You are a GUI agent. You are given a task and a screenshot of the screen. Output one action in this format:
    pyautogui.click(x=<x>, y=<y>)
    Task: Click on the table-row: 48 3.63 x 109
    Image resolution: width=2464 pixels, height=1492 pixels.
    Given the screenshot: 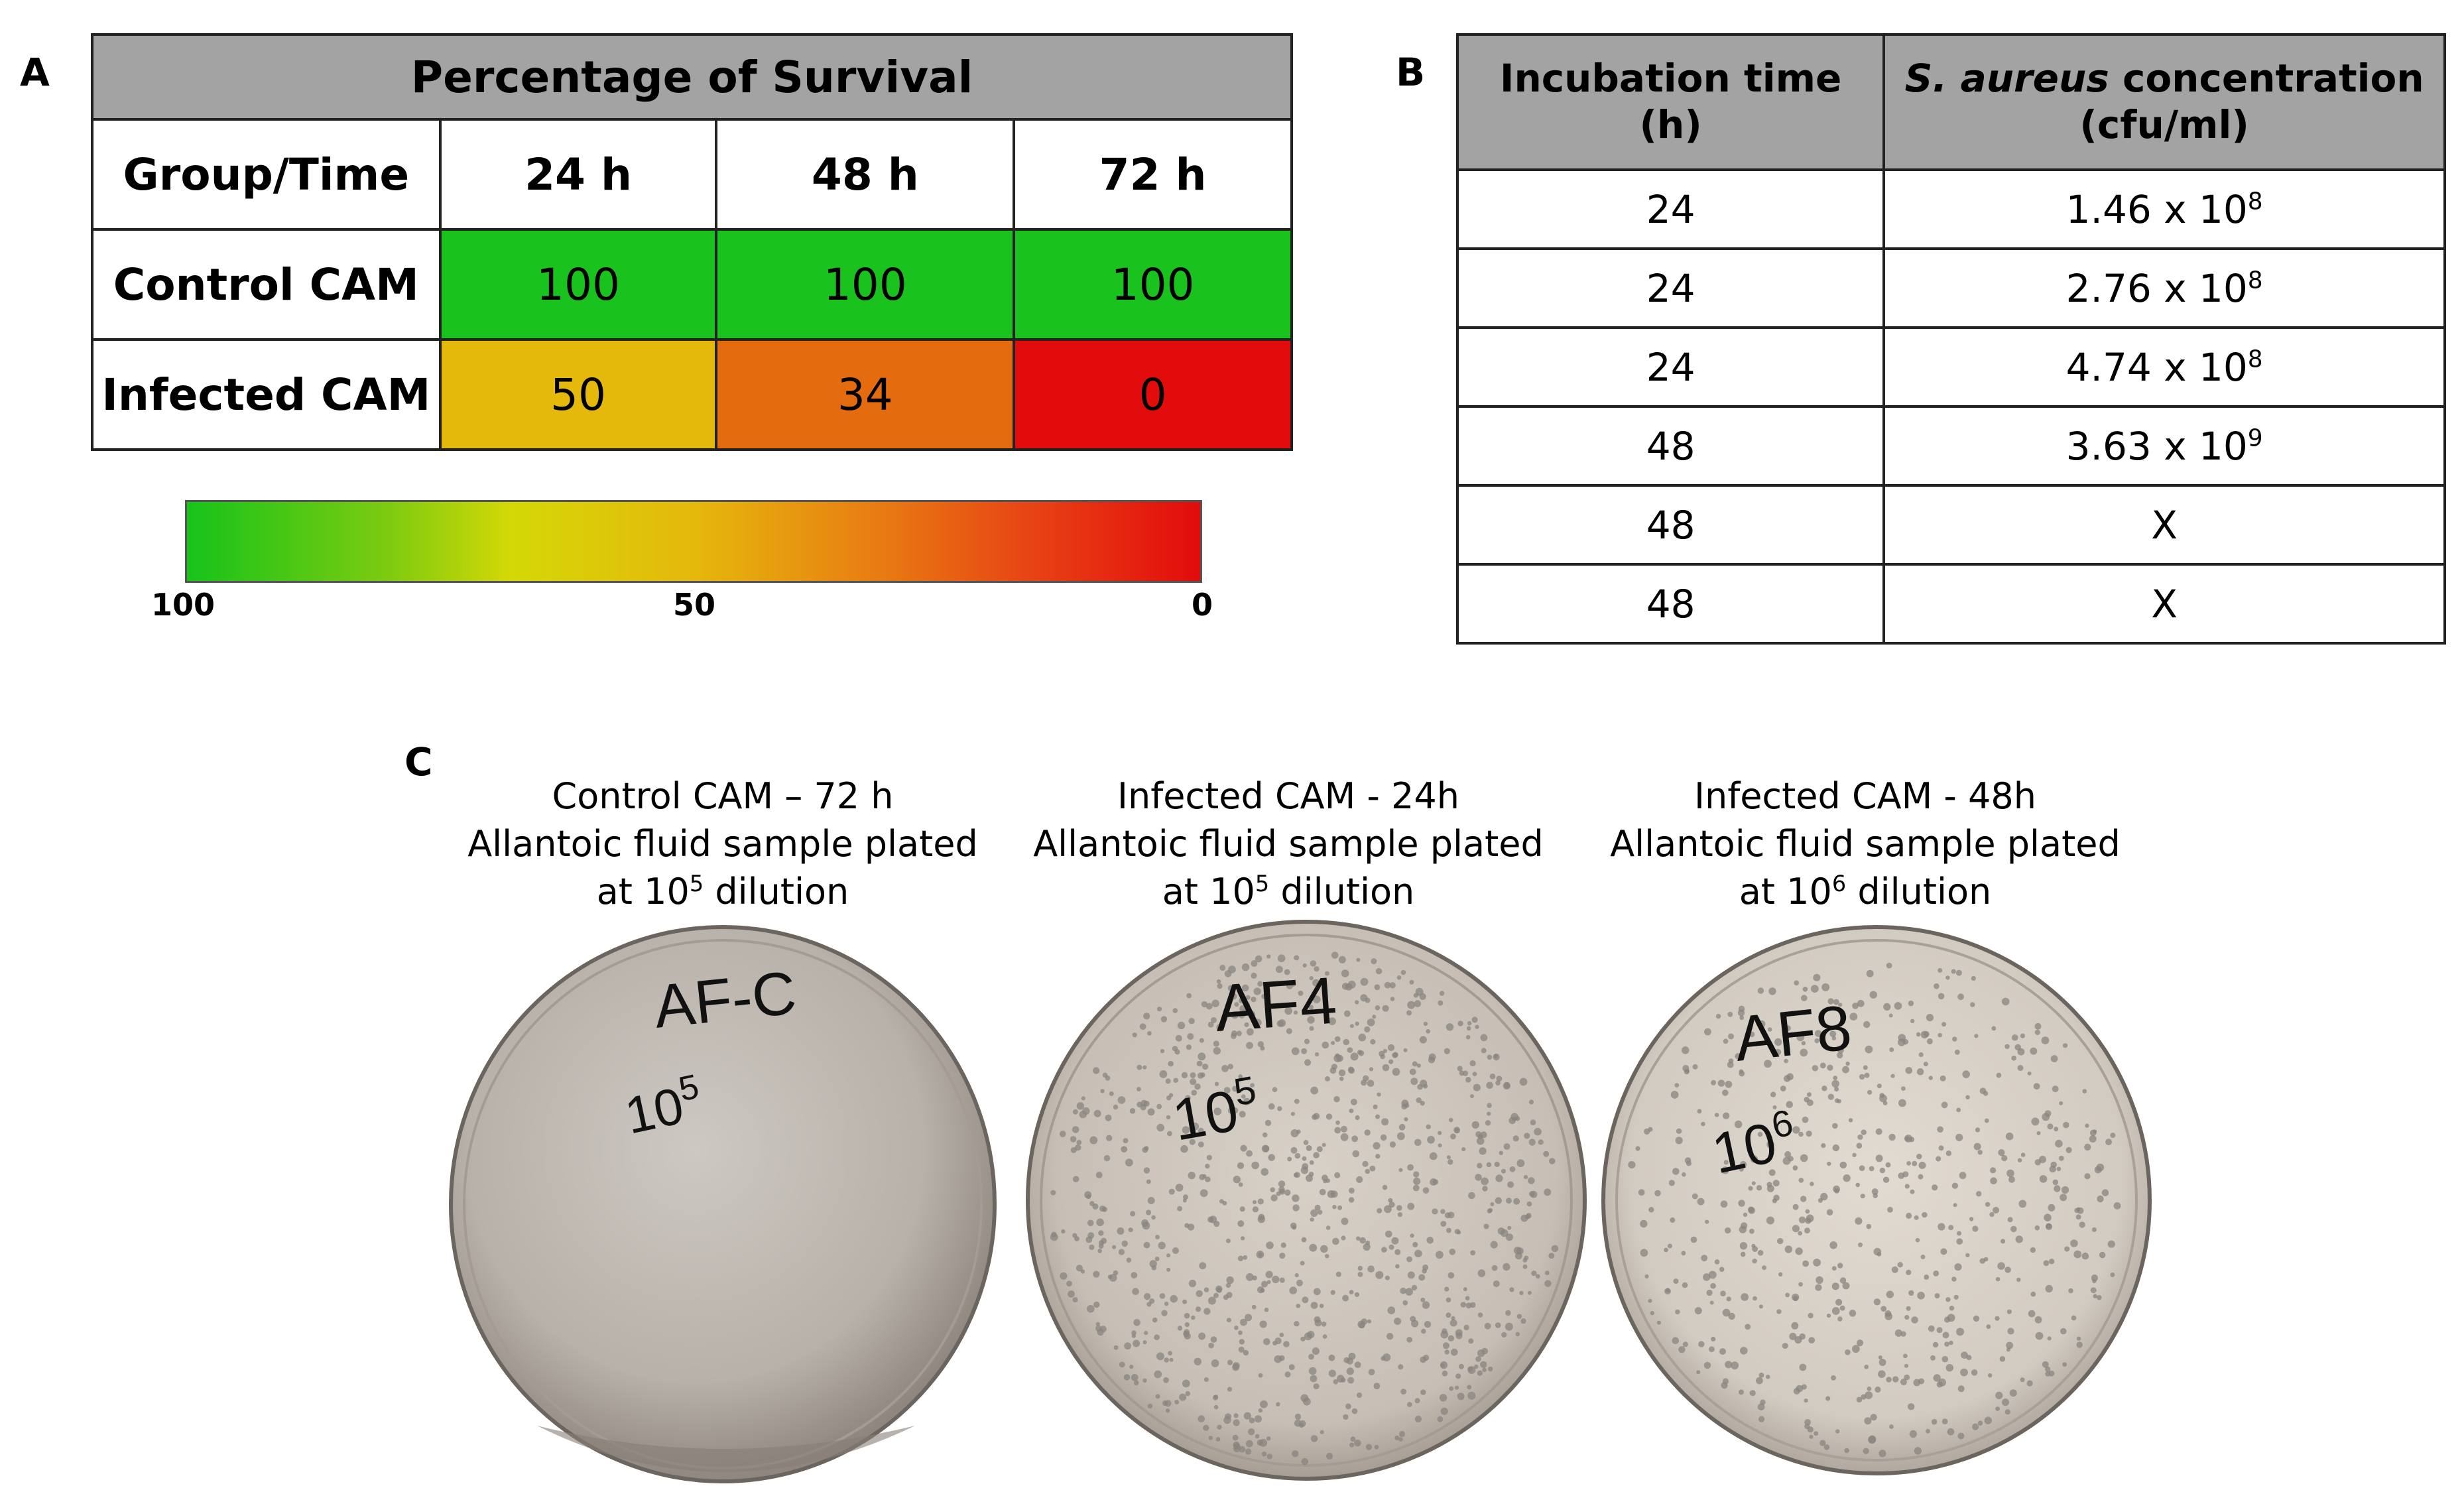 What is the action you would take?
    pyautogui.click(x=1950, y=446)
    